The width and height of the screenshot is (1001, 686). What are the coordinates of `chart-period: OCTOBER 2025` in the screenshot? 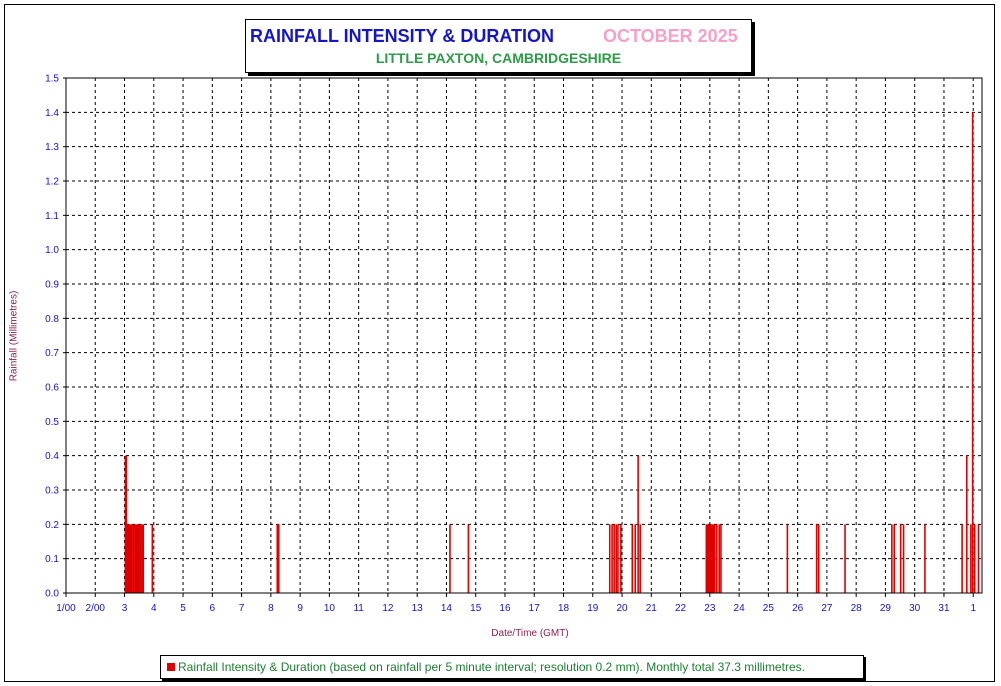 It's located at (670, 36).